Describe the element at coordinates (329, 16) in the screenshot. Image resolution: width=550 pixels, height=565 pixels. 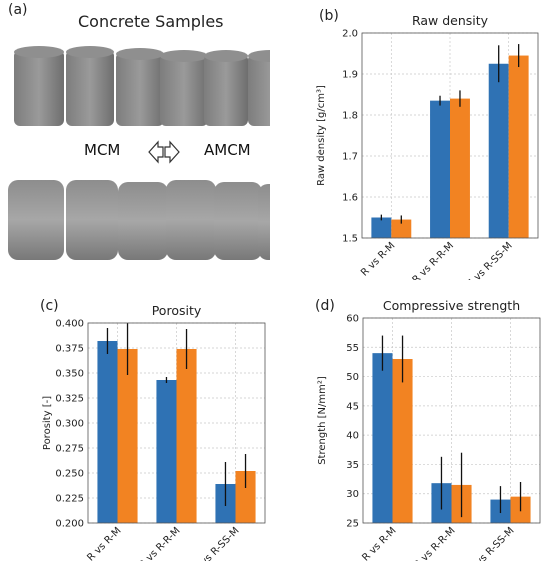
I see `panel-letter-b: (b)` at that location.